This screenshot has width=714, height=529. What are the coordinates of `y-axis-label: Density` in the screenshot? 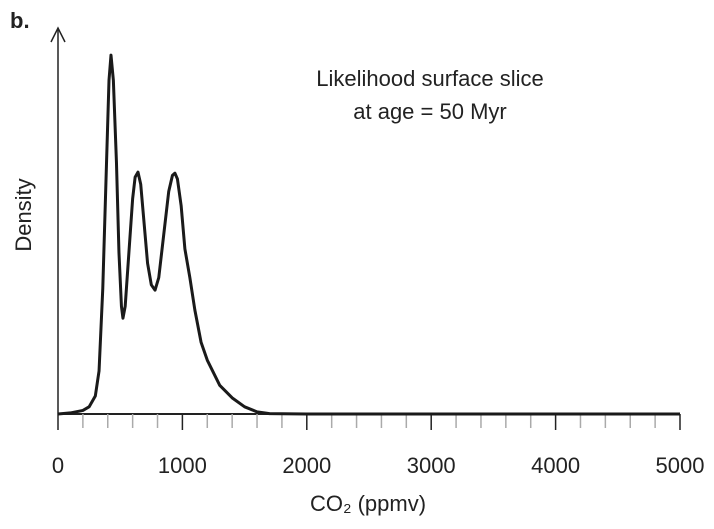 It's located at (23, 214).